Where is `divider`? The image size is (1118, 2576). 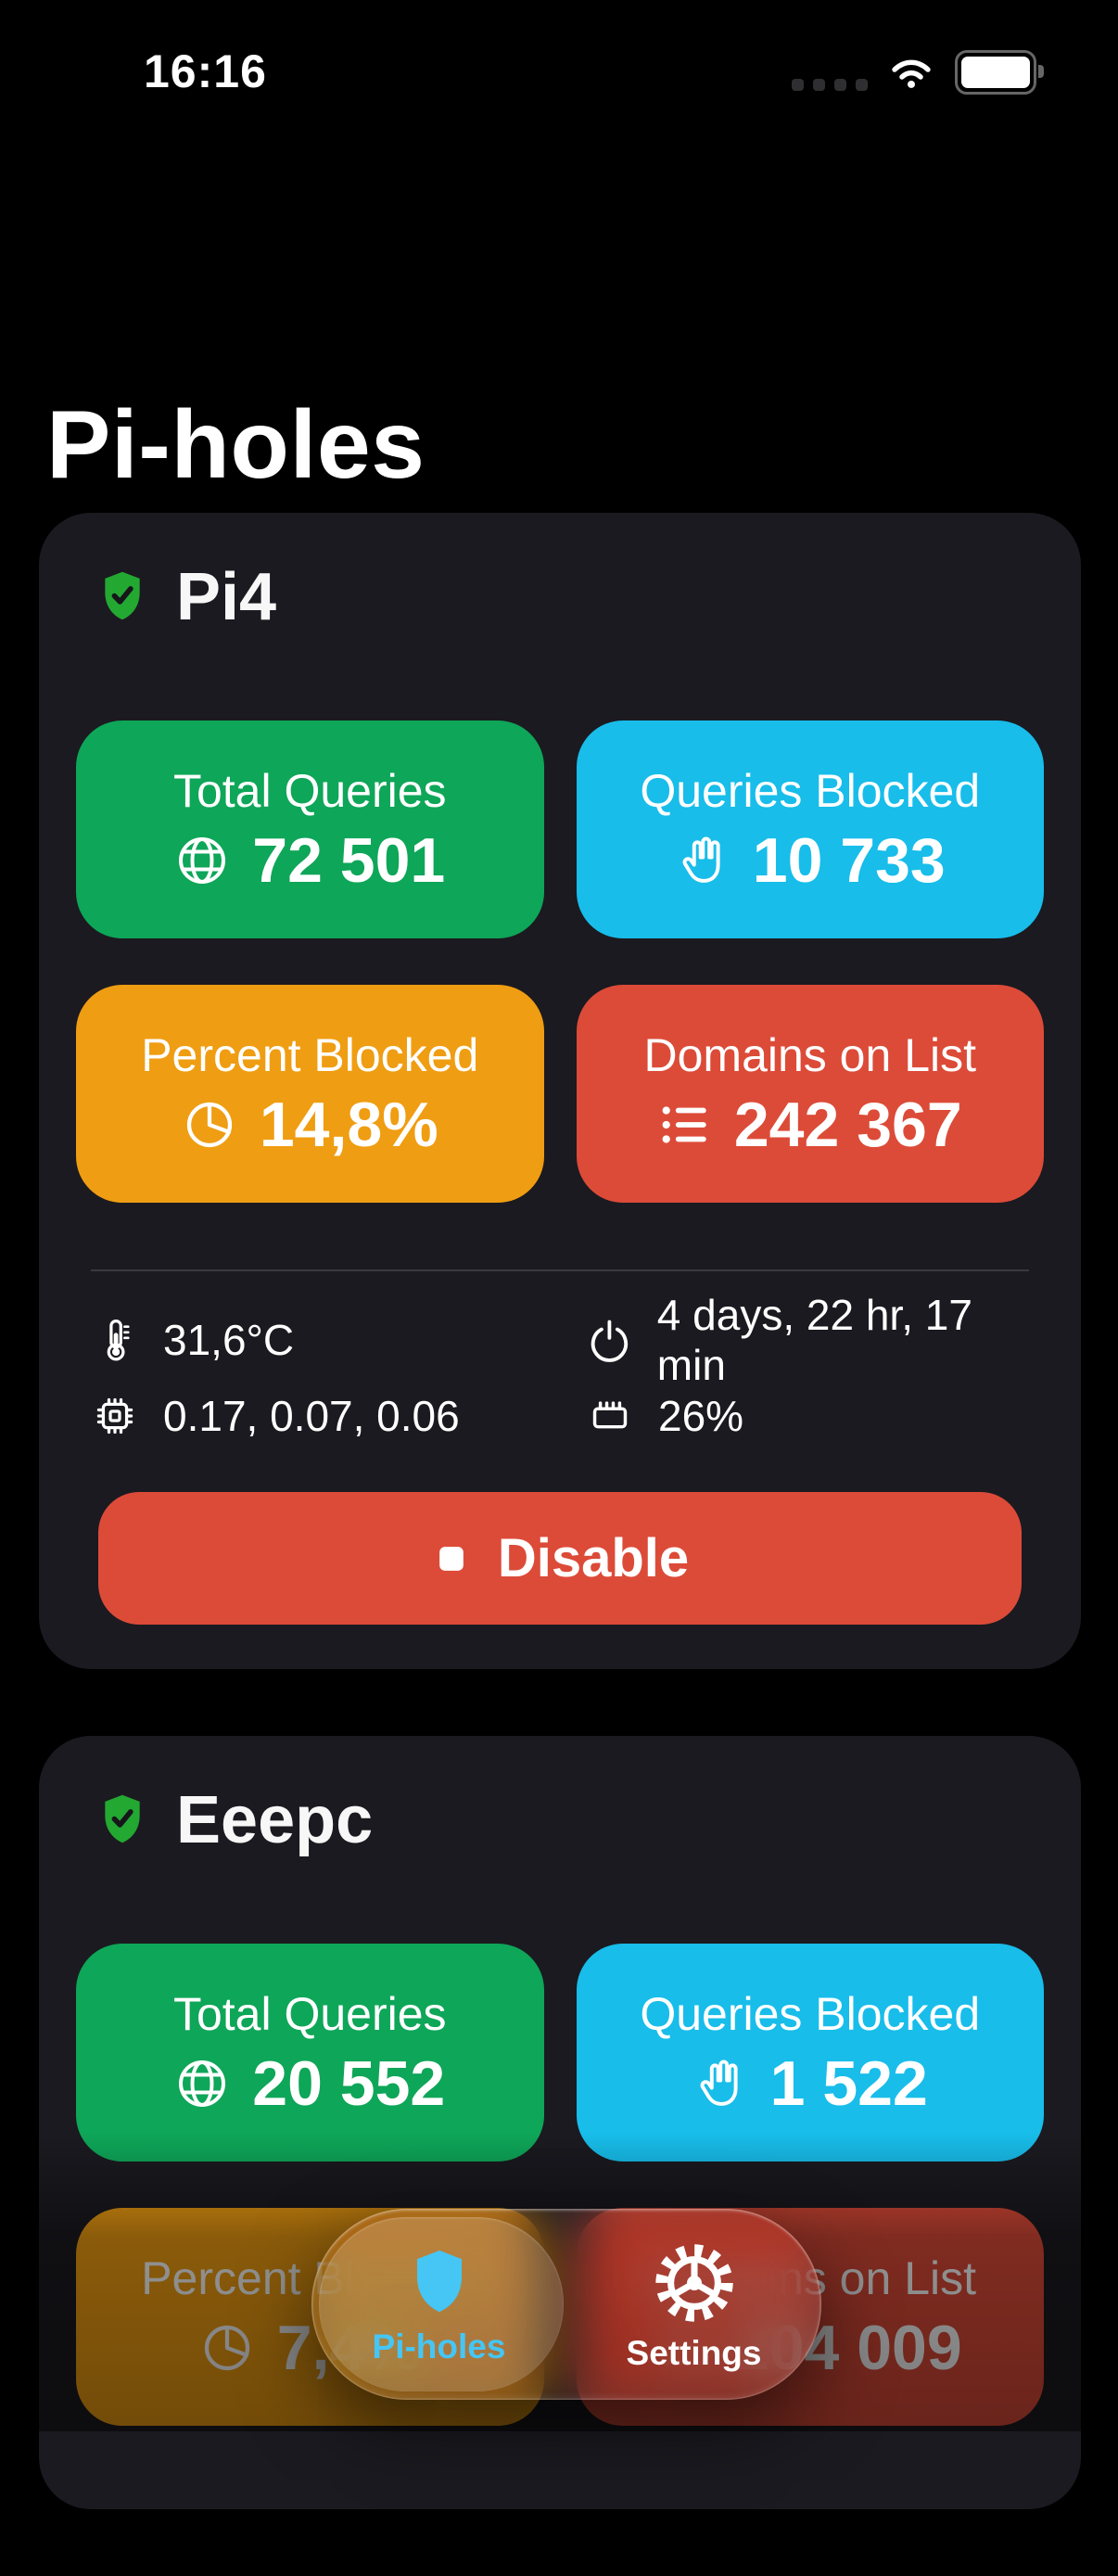
divider is located at coordinates (560, 1270).